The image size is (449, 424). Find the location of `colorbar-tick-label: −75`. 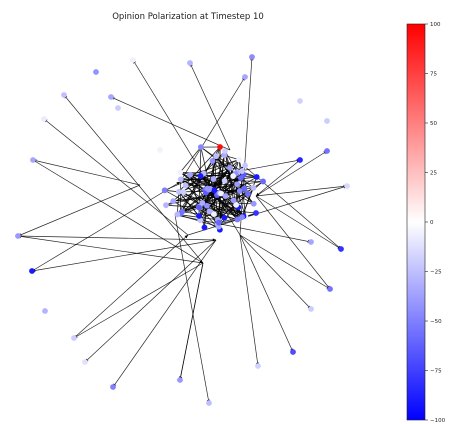

colorbar-tick-label: −75 is located at coordinates (436, 372).